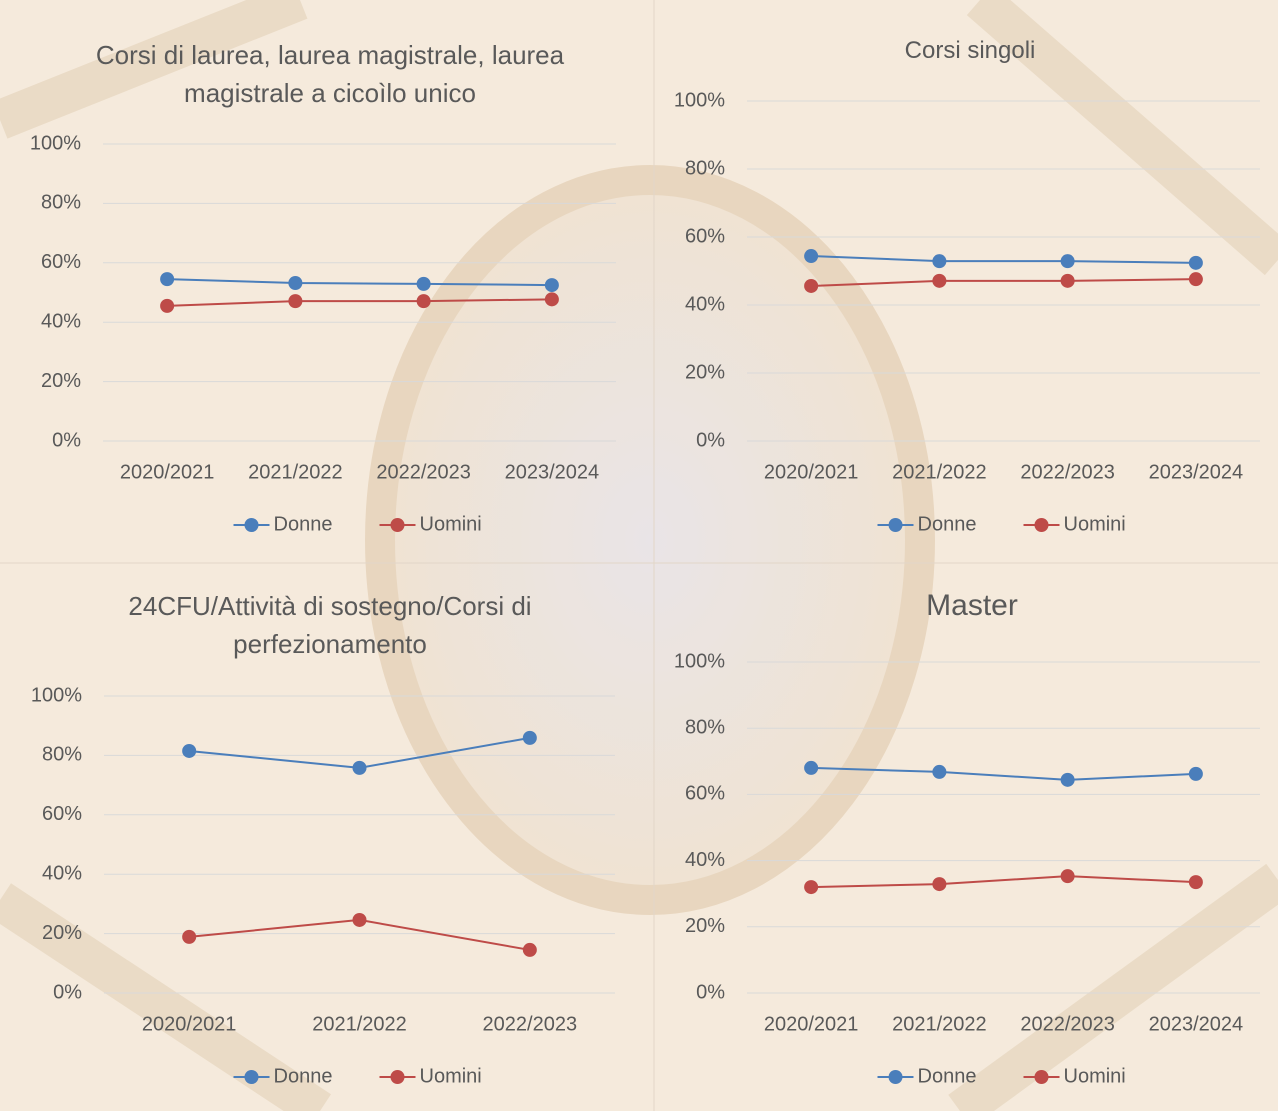  What do you see at coordinates (972, 605) in the screenshot?
I see `chart-title: Master` at bounding box center [972, 605].